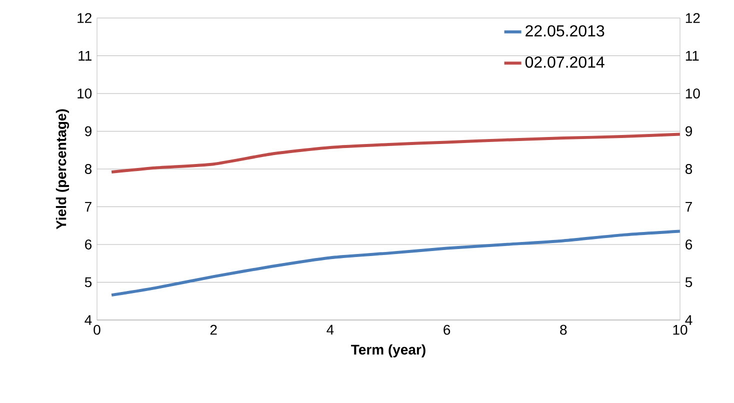  What do you see at coordinates (688, 282) in the screenshot?
I see `y2-tick-label: 5` at bounding box center [688, 282].